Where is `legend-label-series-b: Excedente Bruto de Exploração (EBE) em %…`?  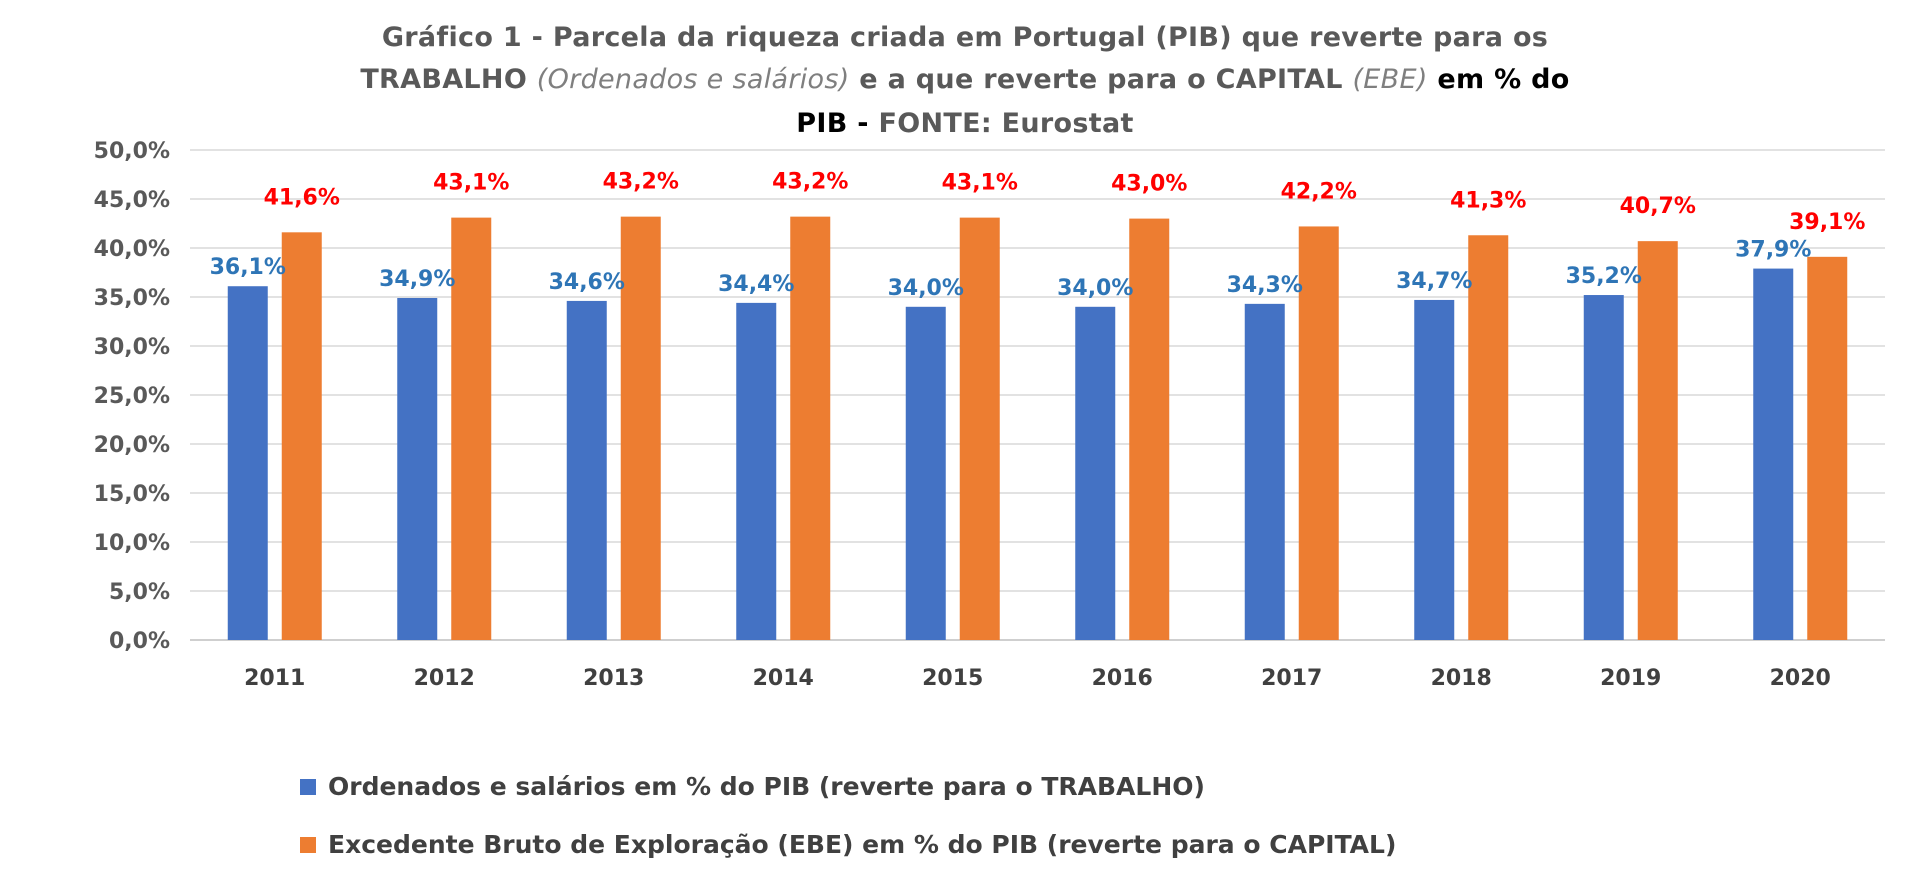
legend-label-series-b: Excedente Bruto de Exploração (EBE) em %… is located at coordinates (862, 844).